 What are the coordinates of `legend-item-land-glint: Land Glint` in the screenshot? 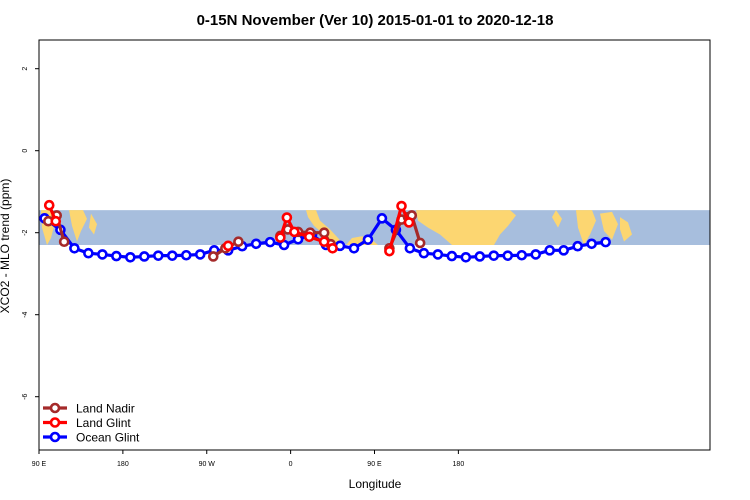 It's located at (87, 423).